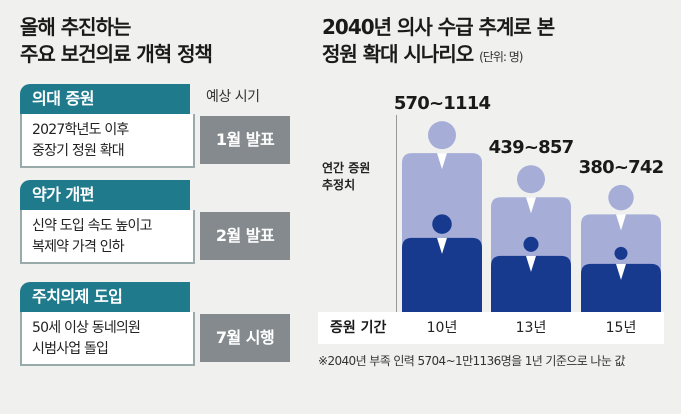 This screenshot has height=414, width=681. Describe the element at coordinates (531, 283) in the screenshot. I see `bar-lower-13y-body` at that location.